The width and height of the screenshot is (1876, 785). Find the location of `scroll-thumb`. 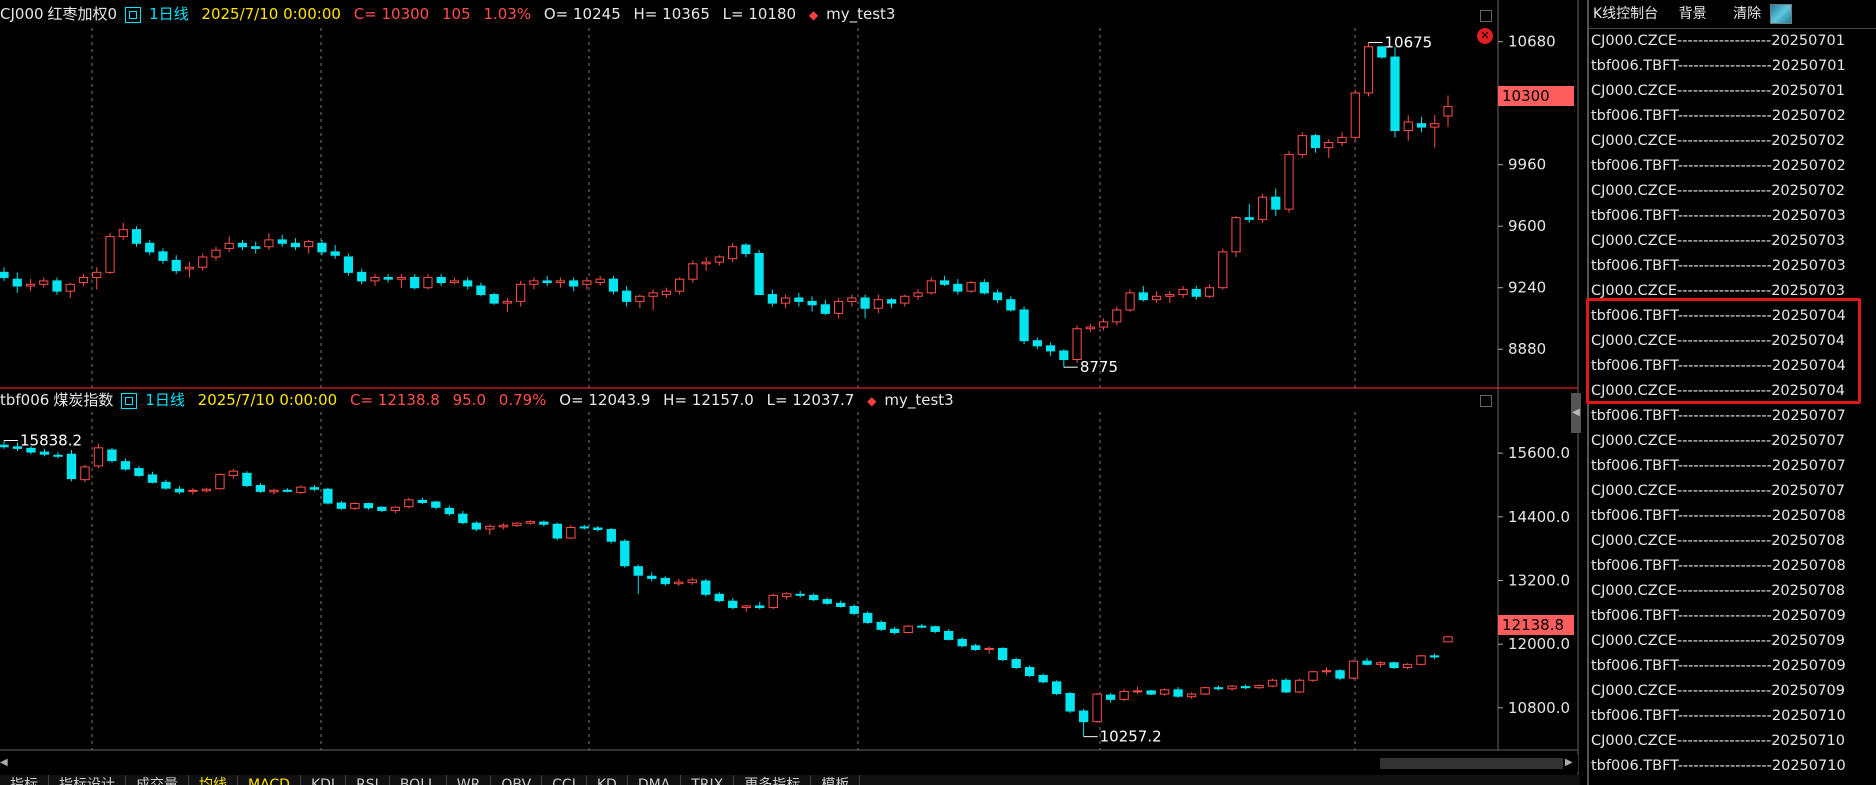

scroll-thumb is located at coordinates (1471, 763).